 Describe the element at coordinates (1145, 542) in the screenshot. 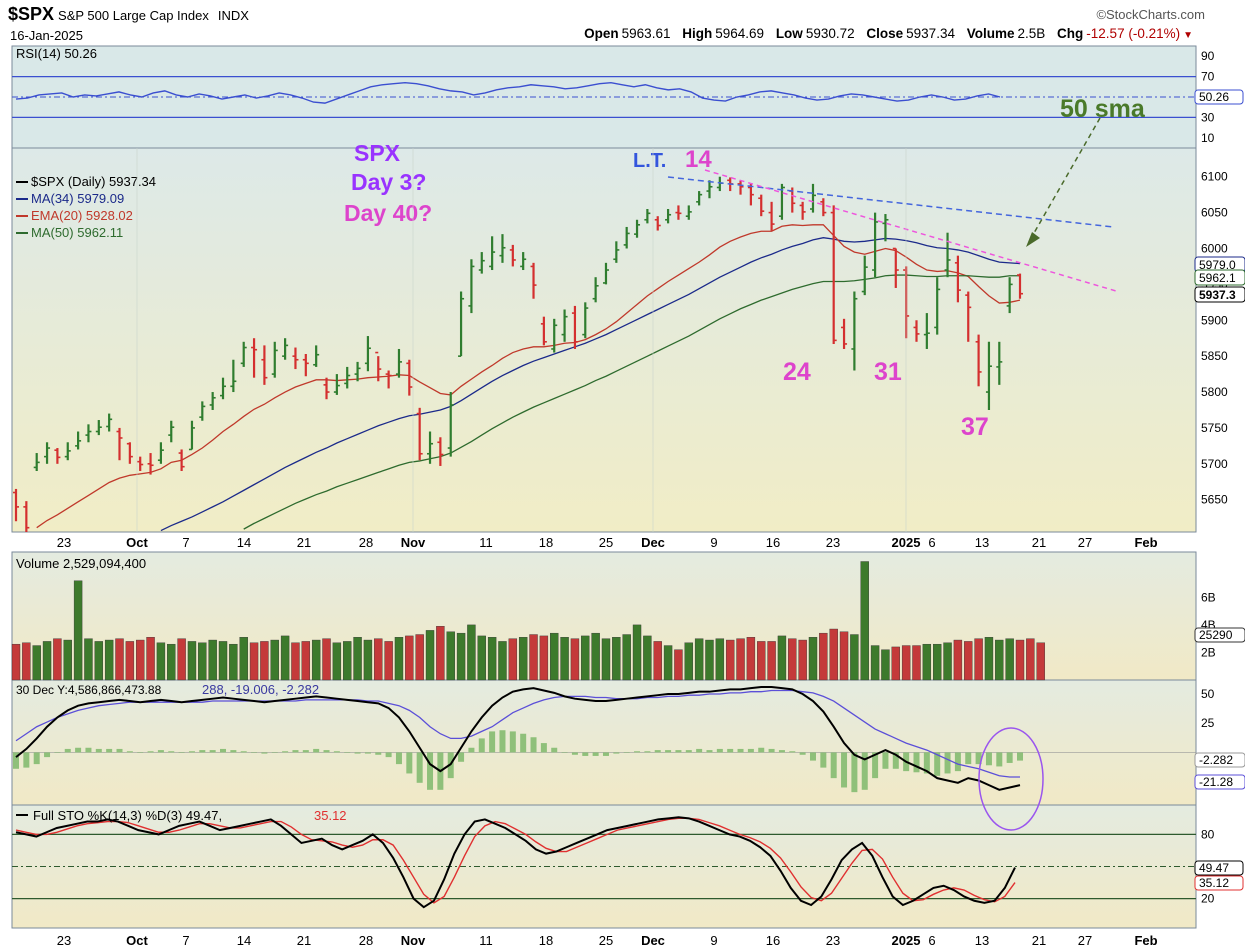

I see `price-xtick-label: Feb` at that location.